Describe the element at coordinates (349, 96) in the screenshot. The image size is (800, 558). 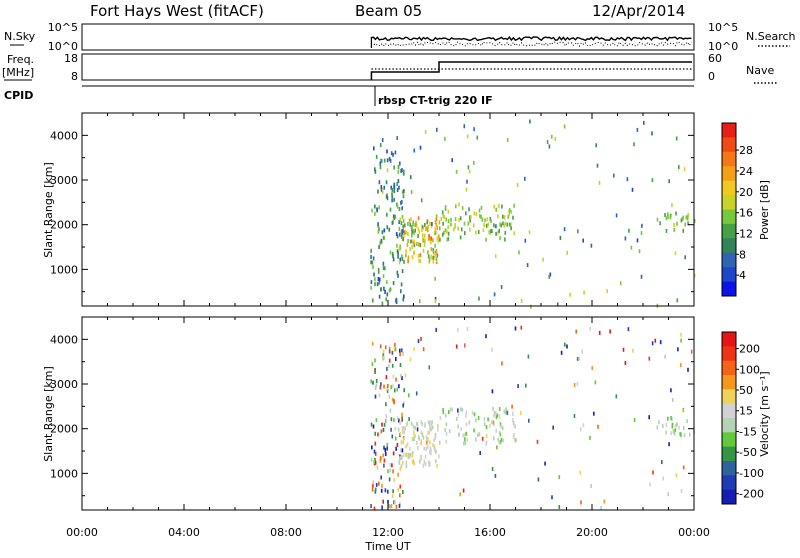
I see `cpid-row: CPID rbsp CT-trig 220 IF` at that location.